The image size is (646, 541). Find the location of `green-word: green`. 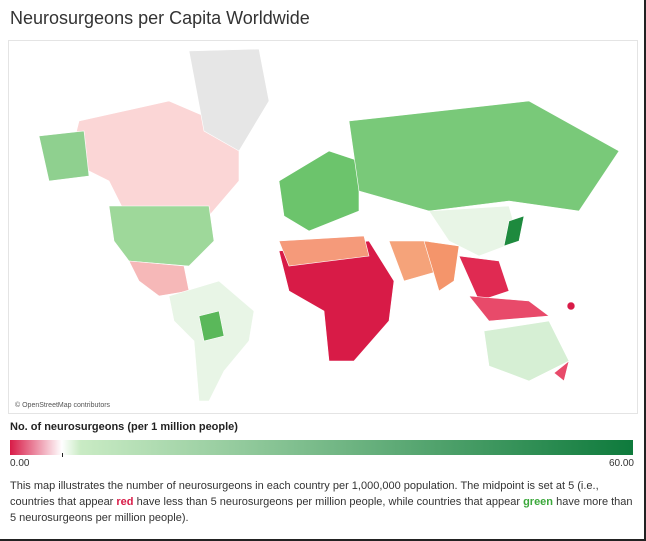

green-word: green is located at coordinates (538, 502).